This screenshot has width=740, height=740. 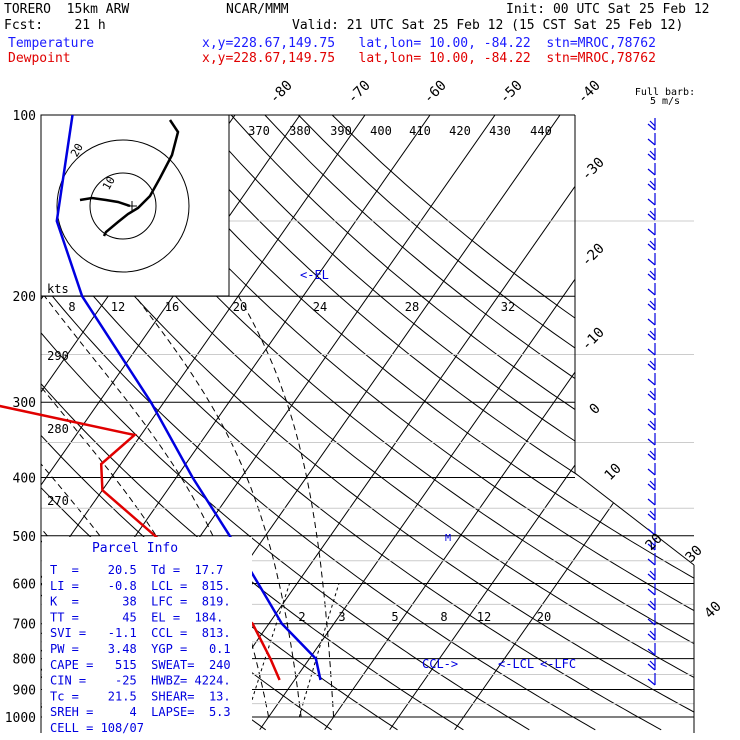 What do you see at coordinates (281, 92) in the screenshot?
I see `isotherm-label: -80` at bounding box center [281, 92].